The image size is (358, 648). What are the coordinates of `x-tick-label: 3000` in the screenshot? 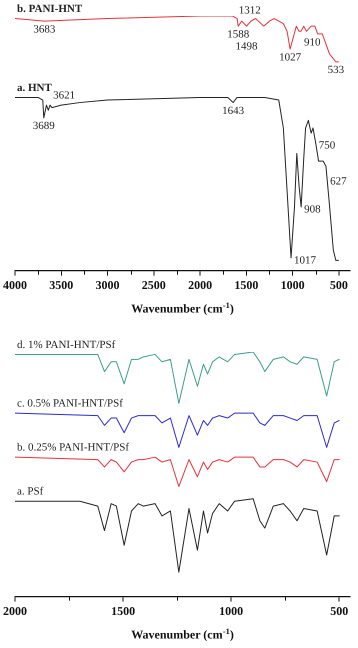 It's located at (108, 285).